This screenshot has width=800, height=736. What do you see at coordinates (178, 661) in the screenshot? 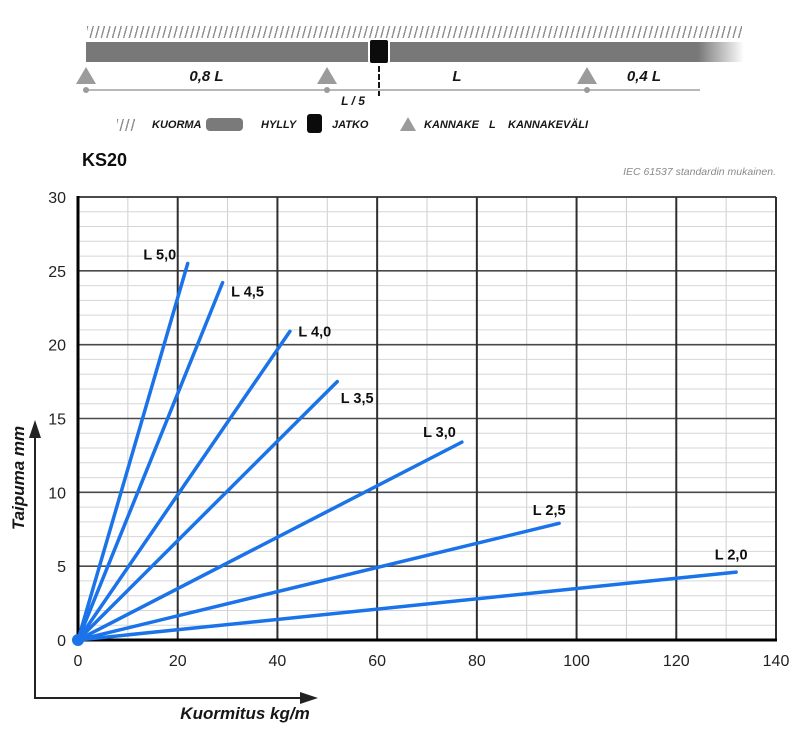
I see `x-tick-label: 20` at bounding box center [178, 661].